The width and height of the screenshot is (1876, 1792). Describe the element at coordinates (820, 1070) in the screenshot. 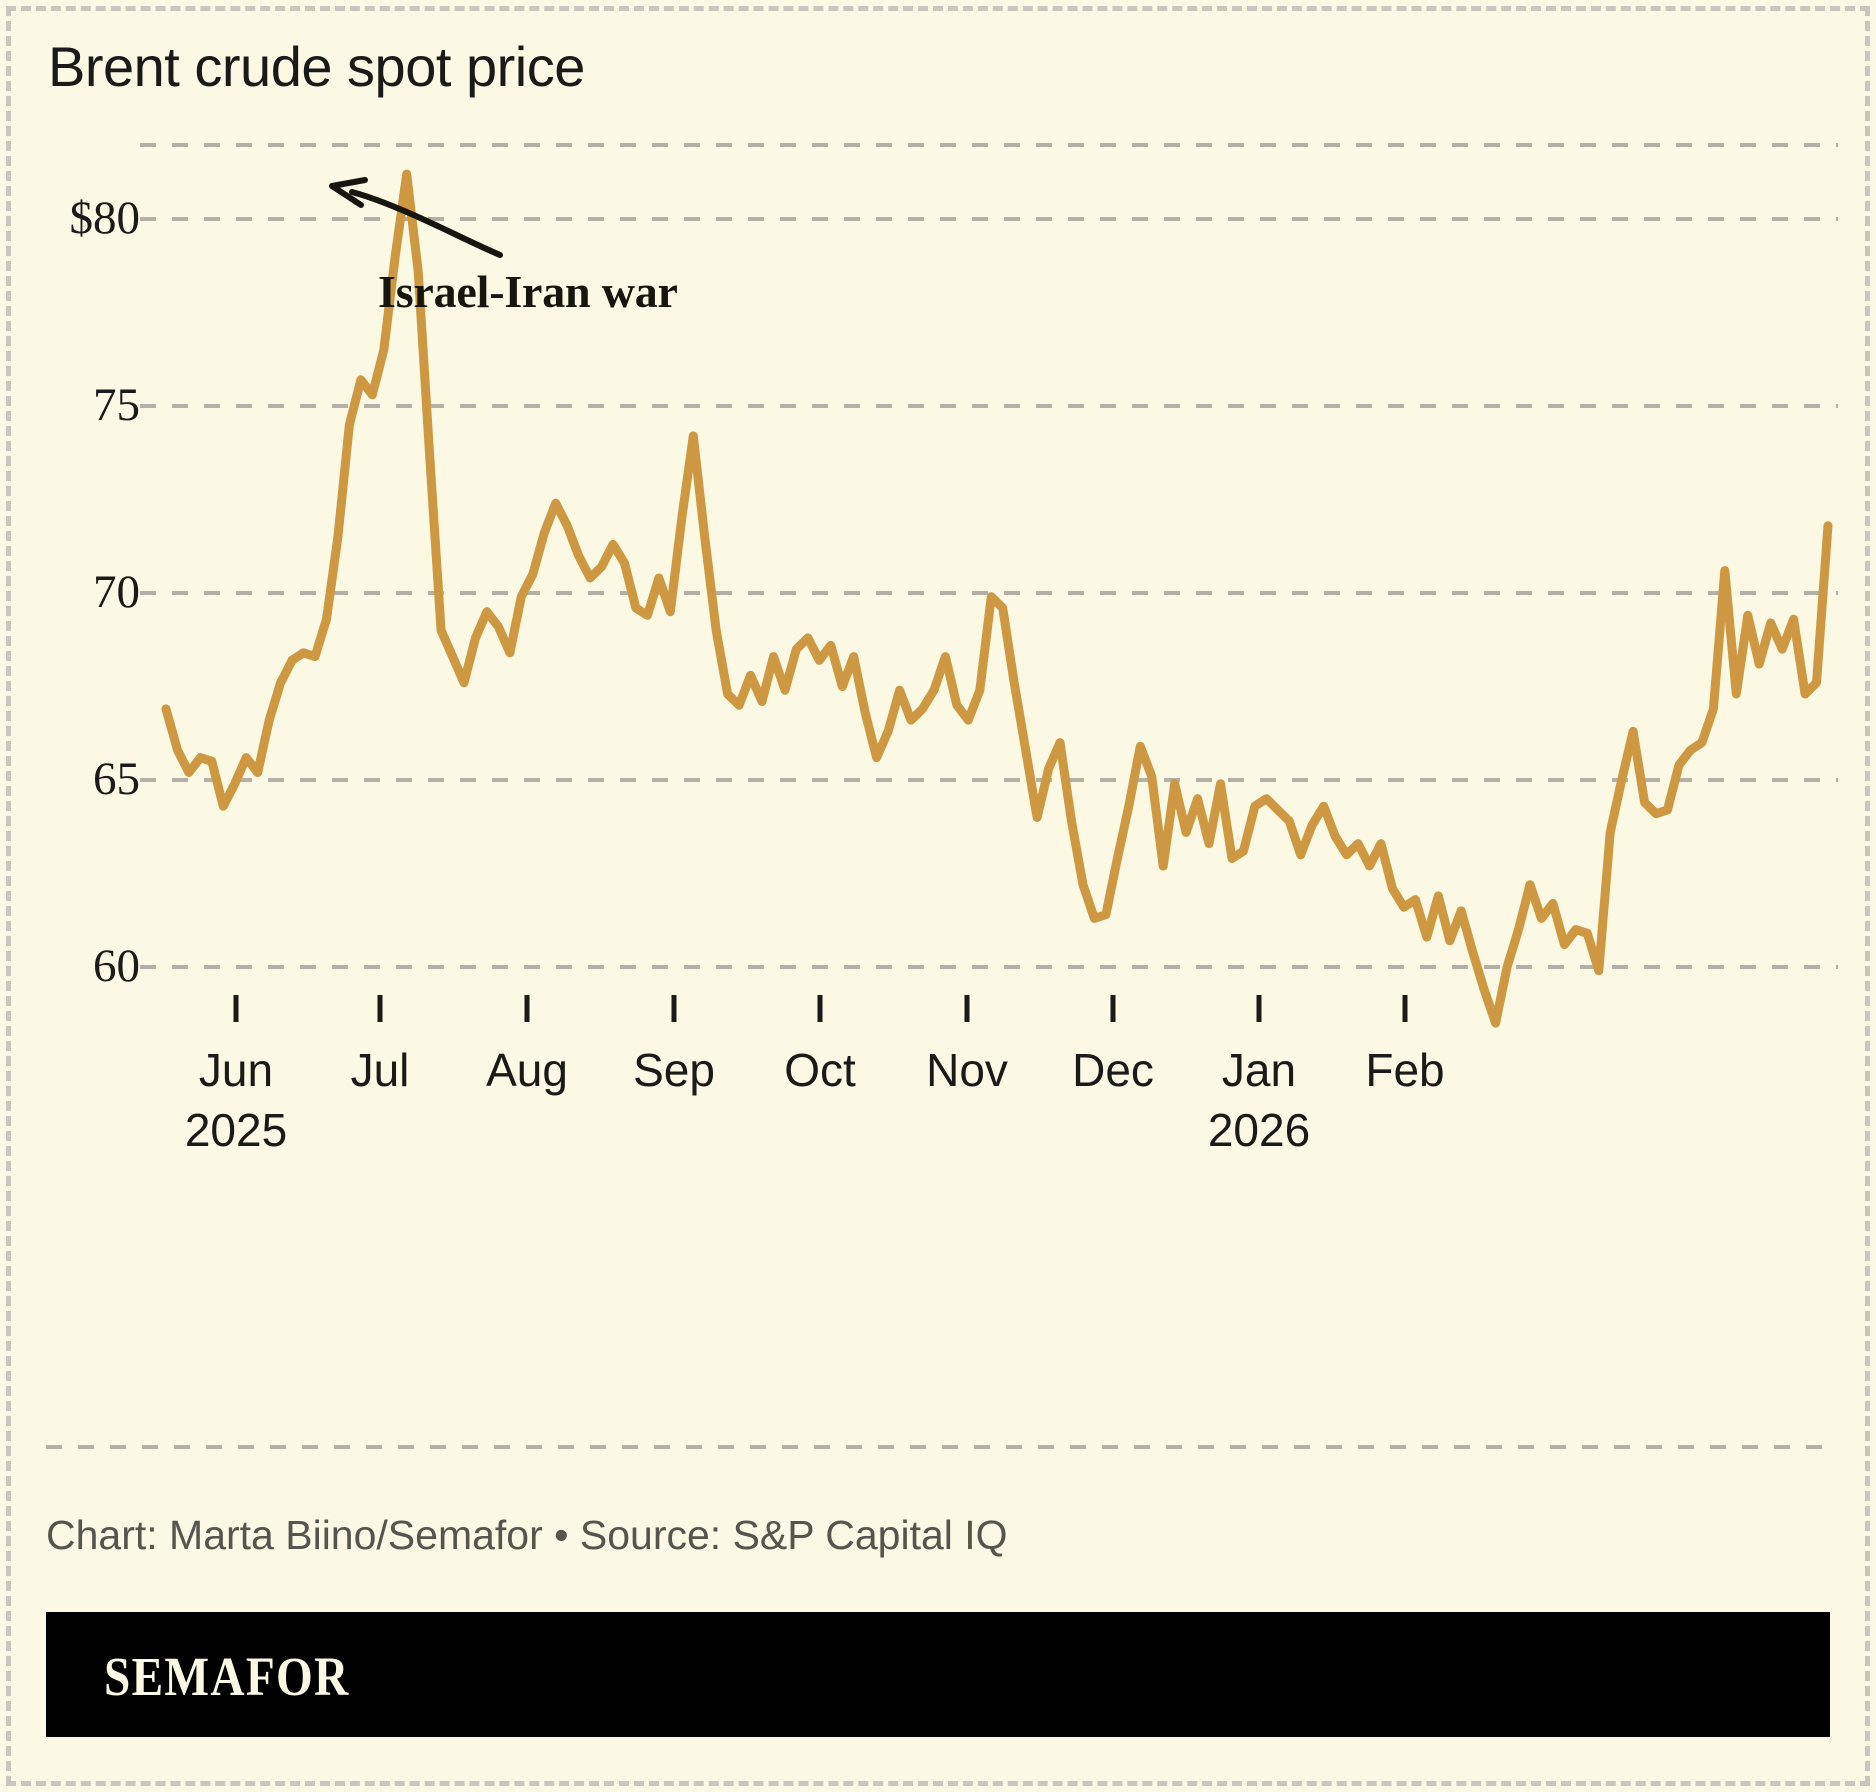

I see `x-axis-label-oct: Oct` at that location.